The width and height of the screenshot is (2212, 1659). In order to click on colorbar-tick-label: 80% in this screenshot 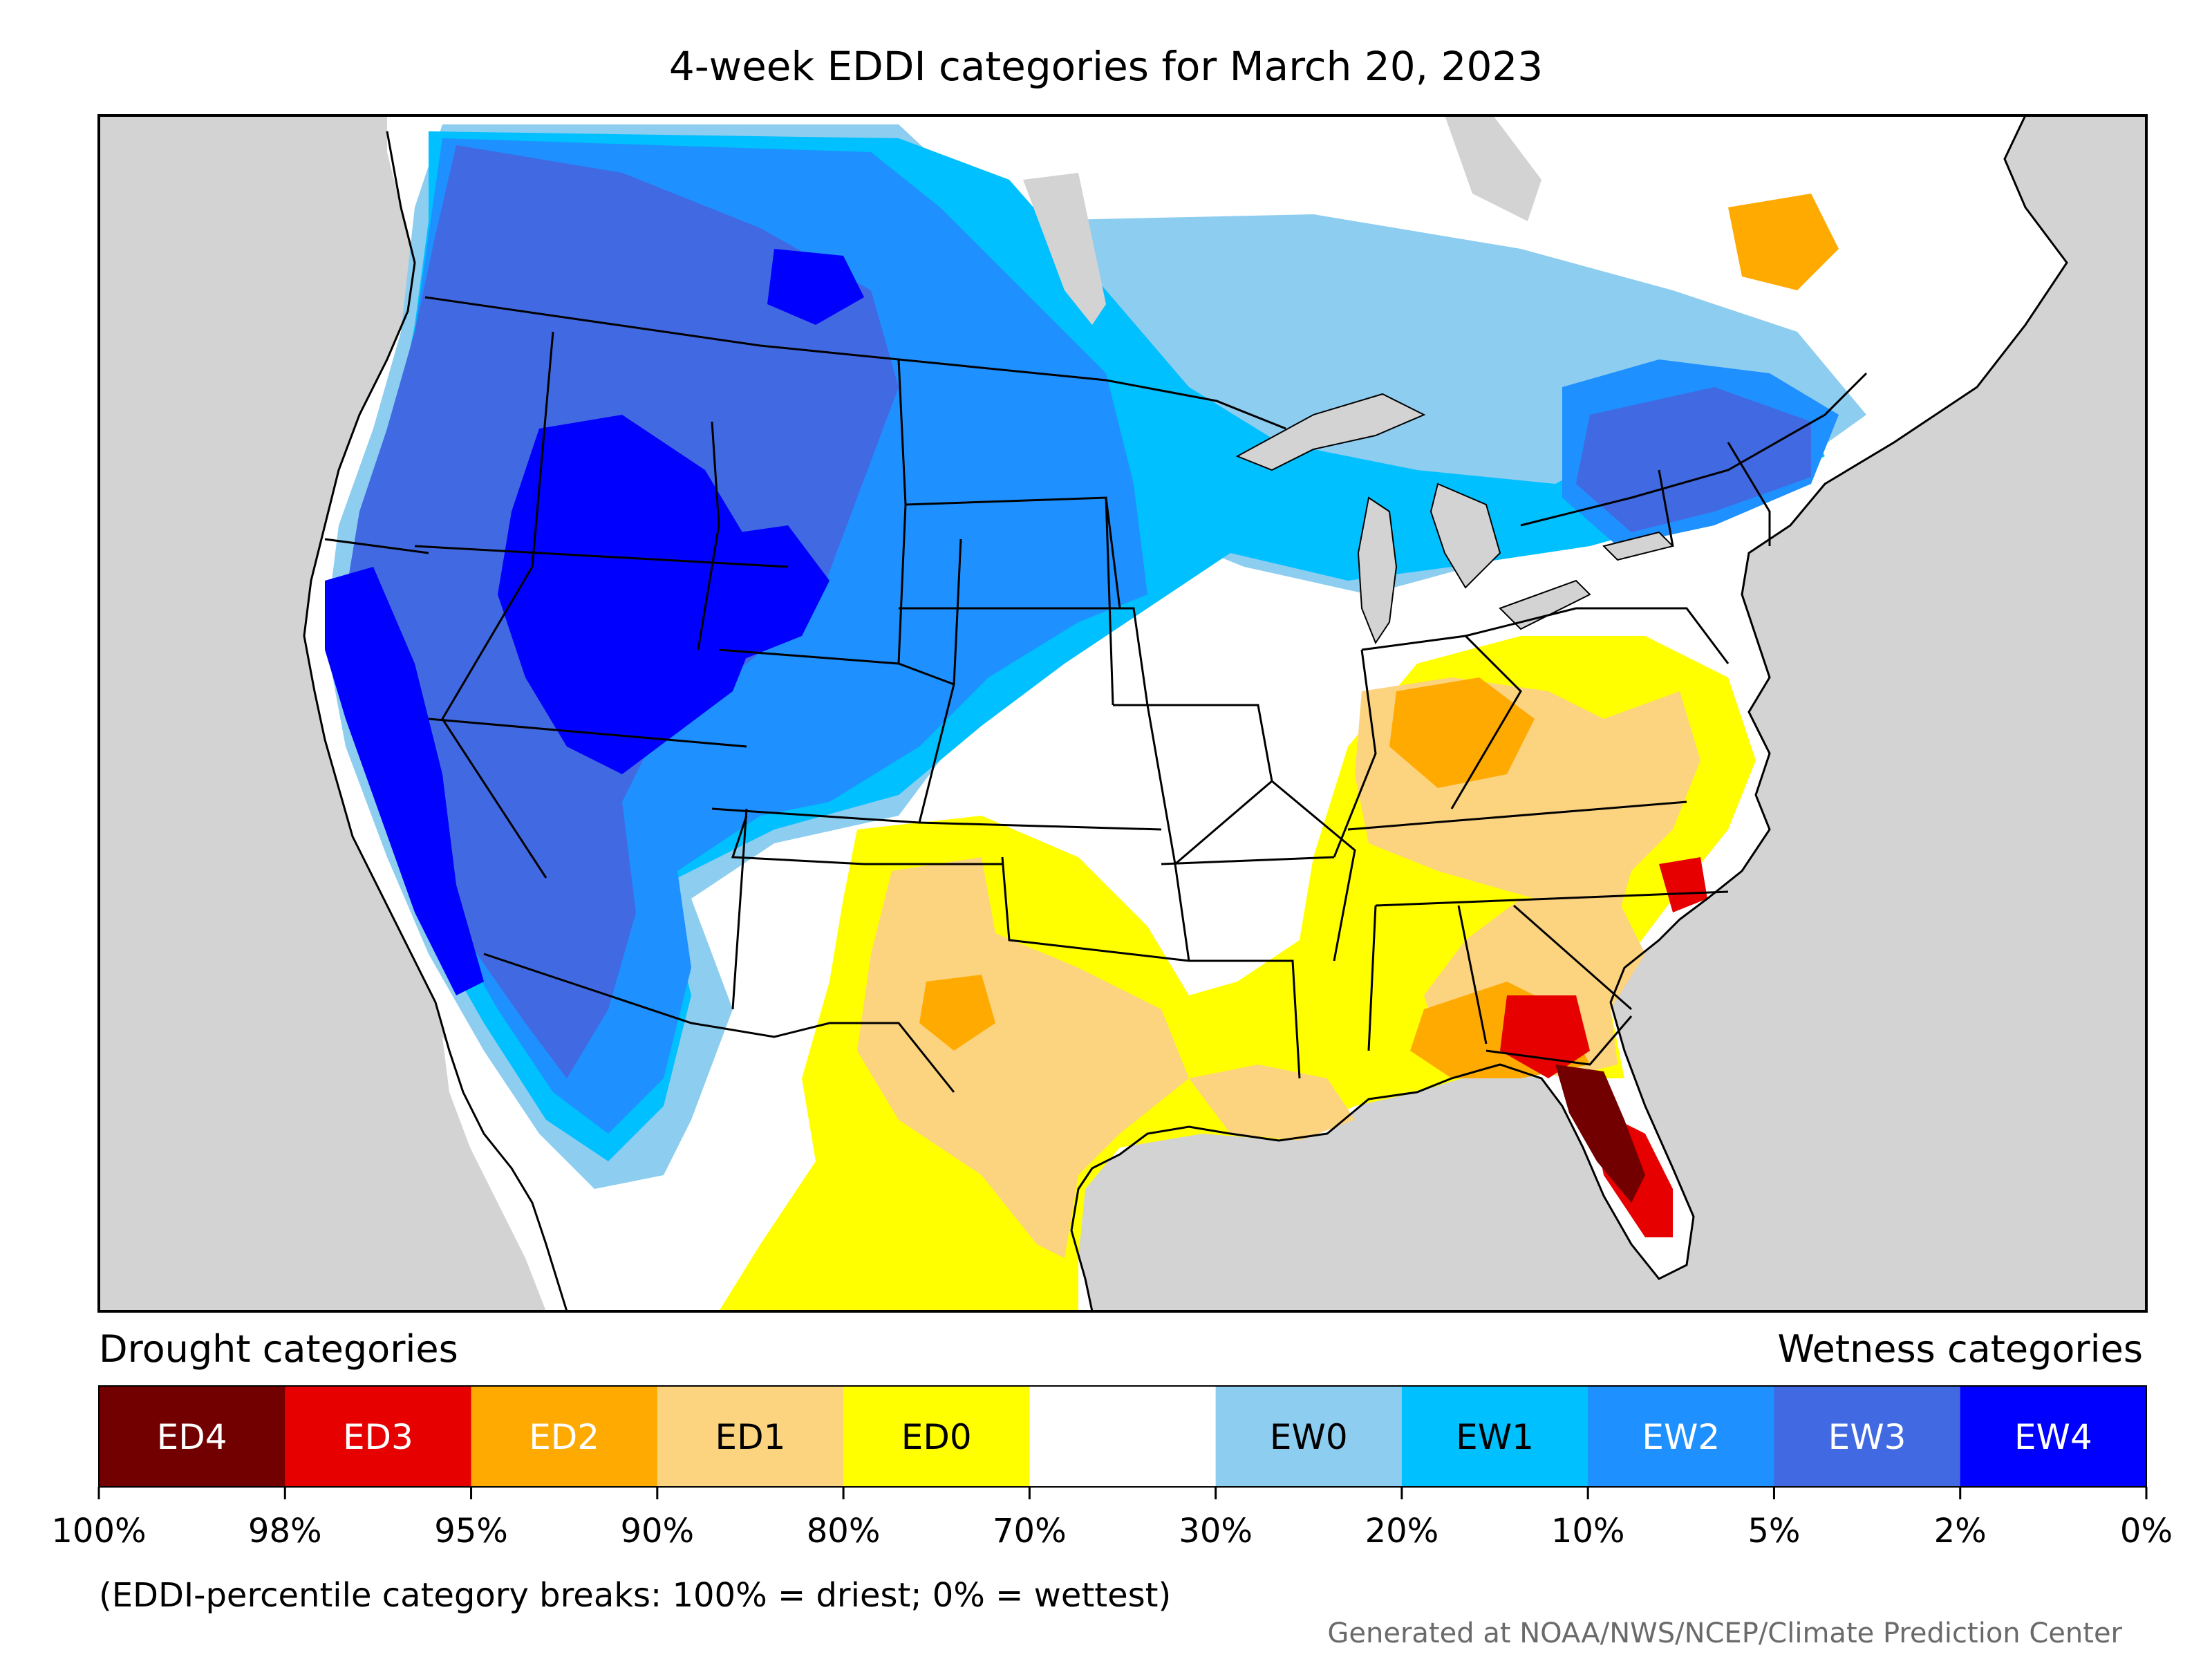, I will do `click(844, 1531)`.